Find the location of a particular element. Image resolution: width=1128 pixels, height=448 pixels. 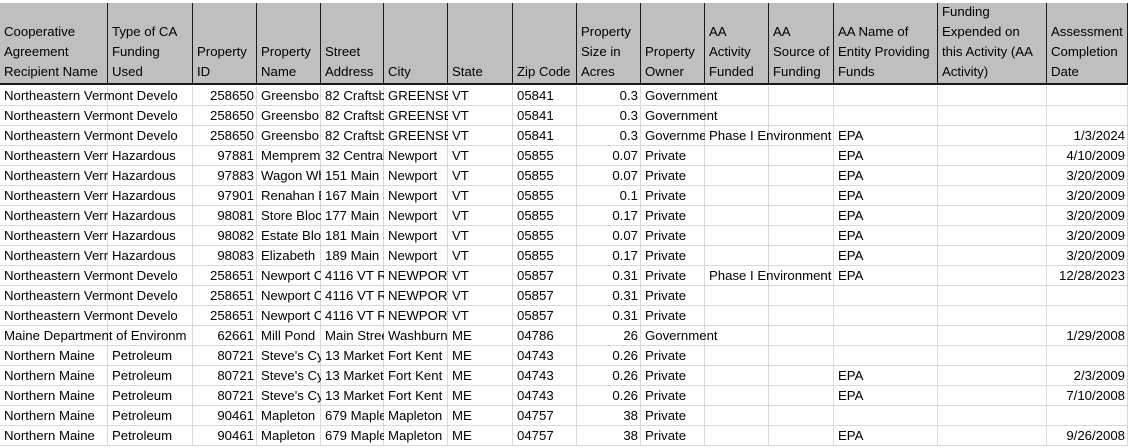

column-header-property-id: Property ID is located at coordinates (225, 44).